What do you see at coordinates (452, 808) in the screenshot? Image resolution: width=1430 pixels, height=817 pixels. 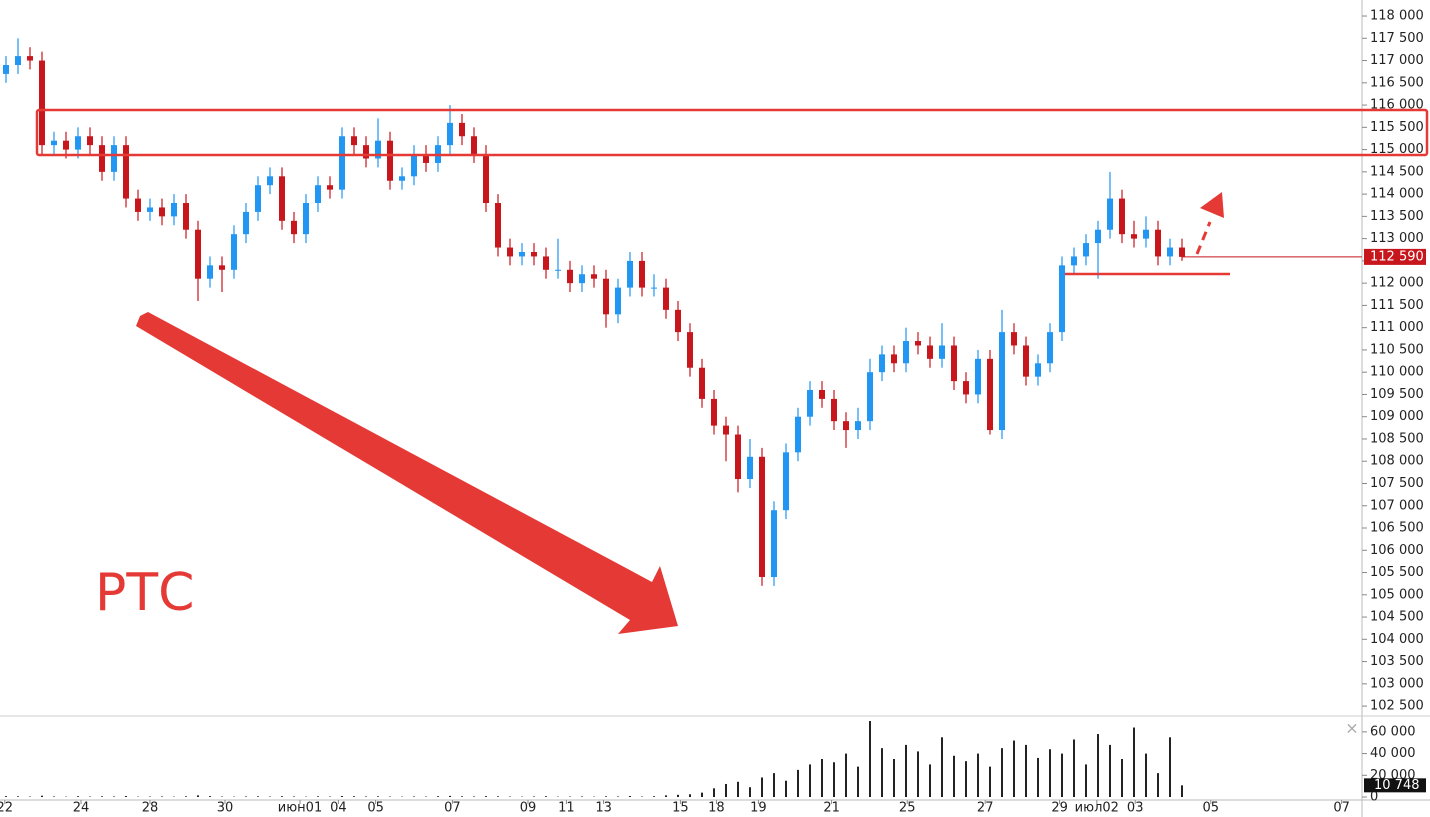 I see `x-tick-label: 07` at bounding box center [452, 808].